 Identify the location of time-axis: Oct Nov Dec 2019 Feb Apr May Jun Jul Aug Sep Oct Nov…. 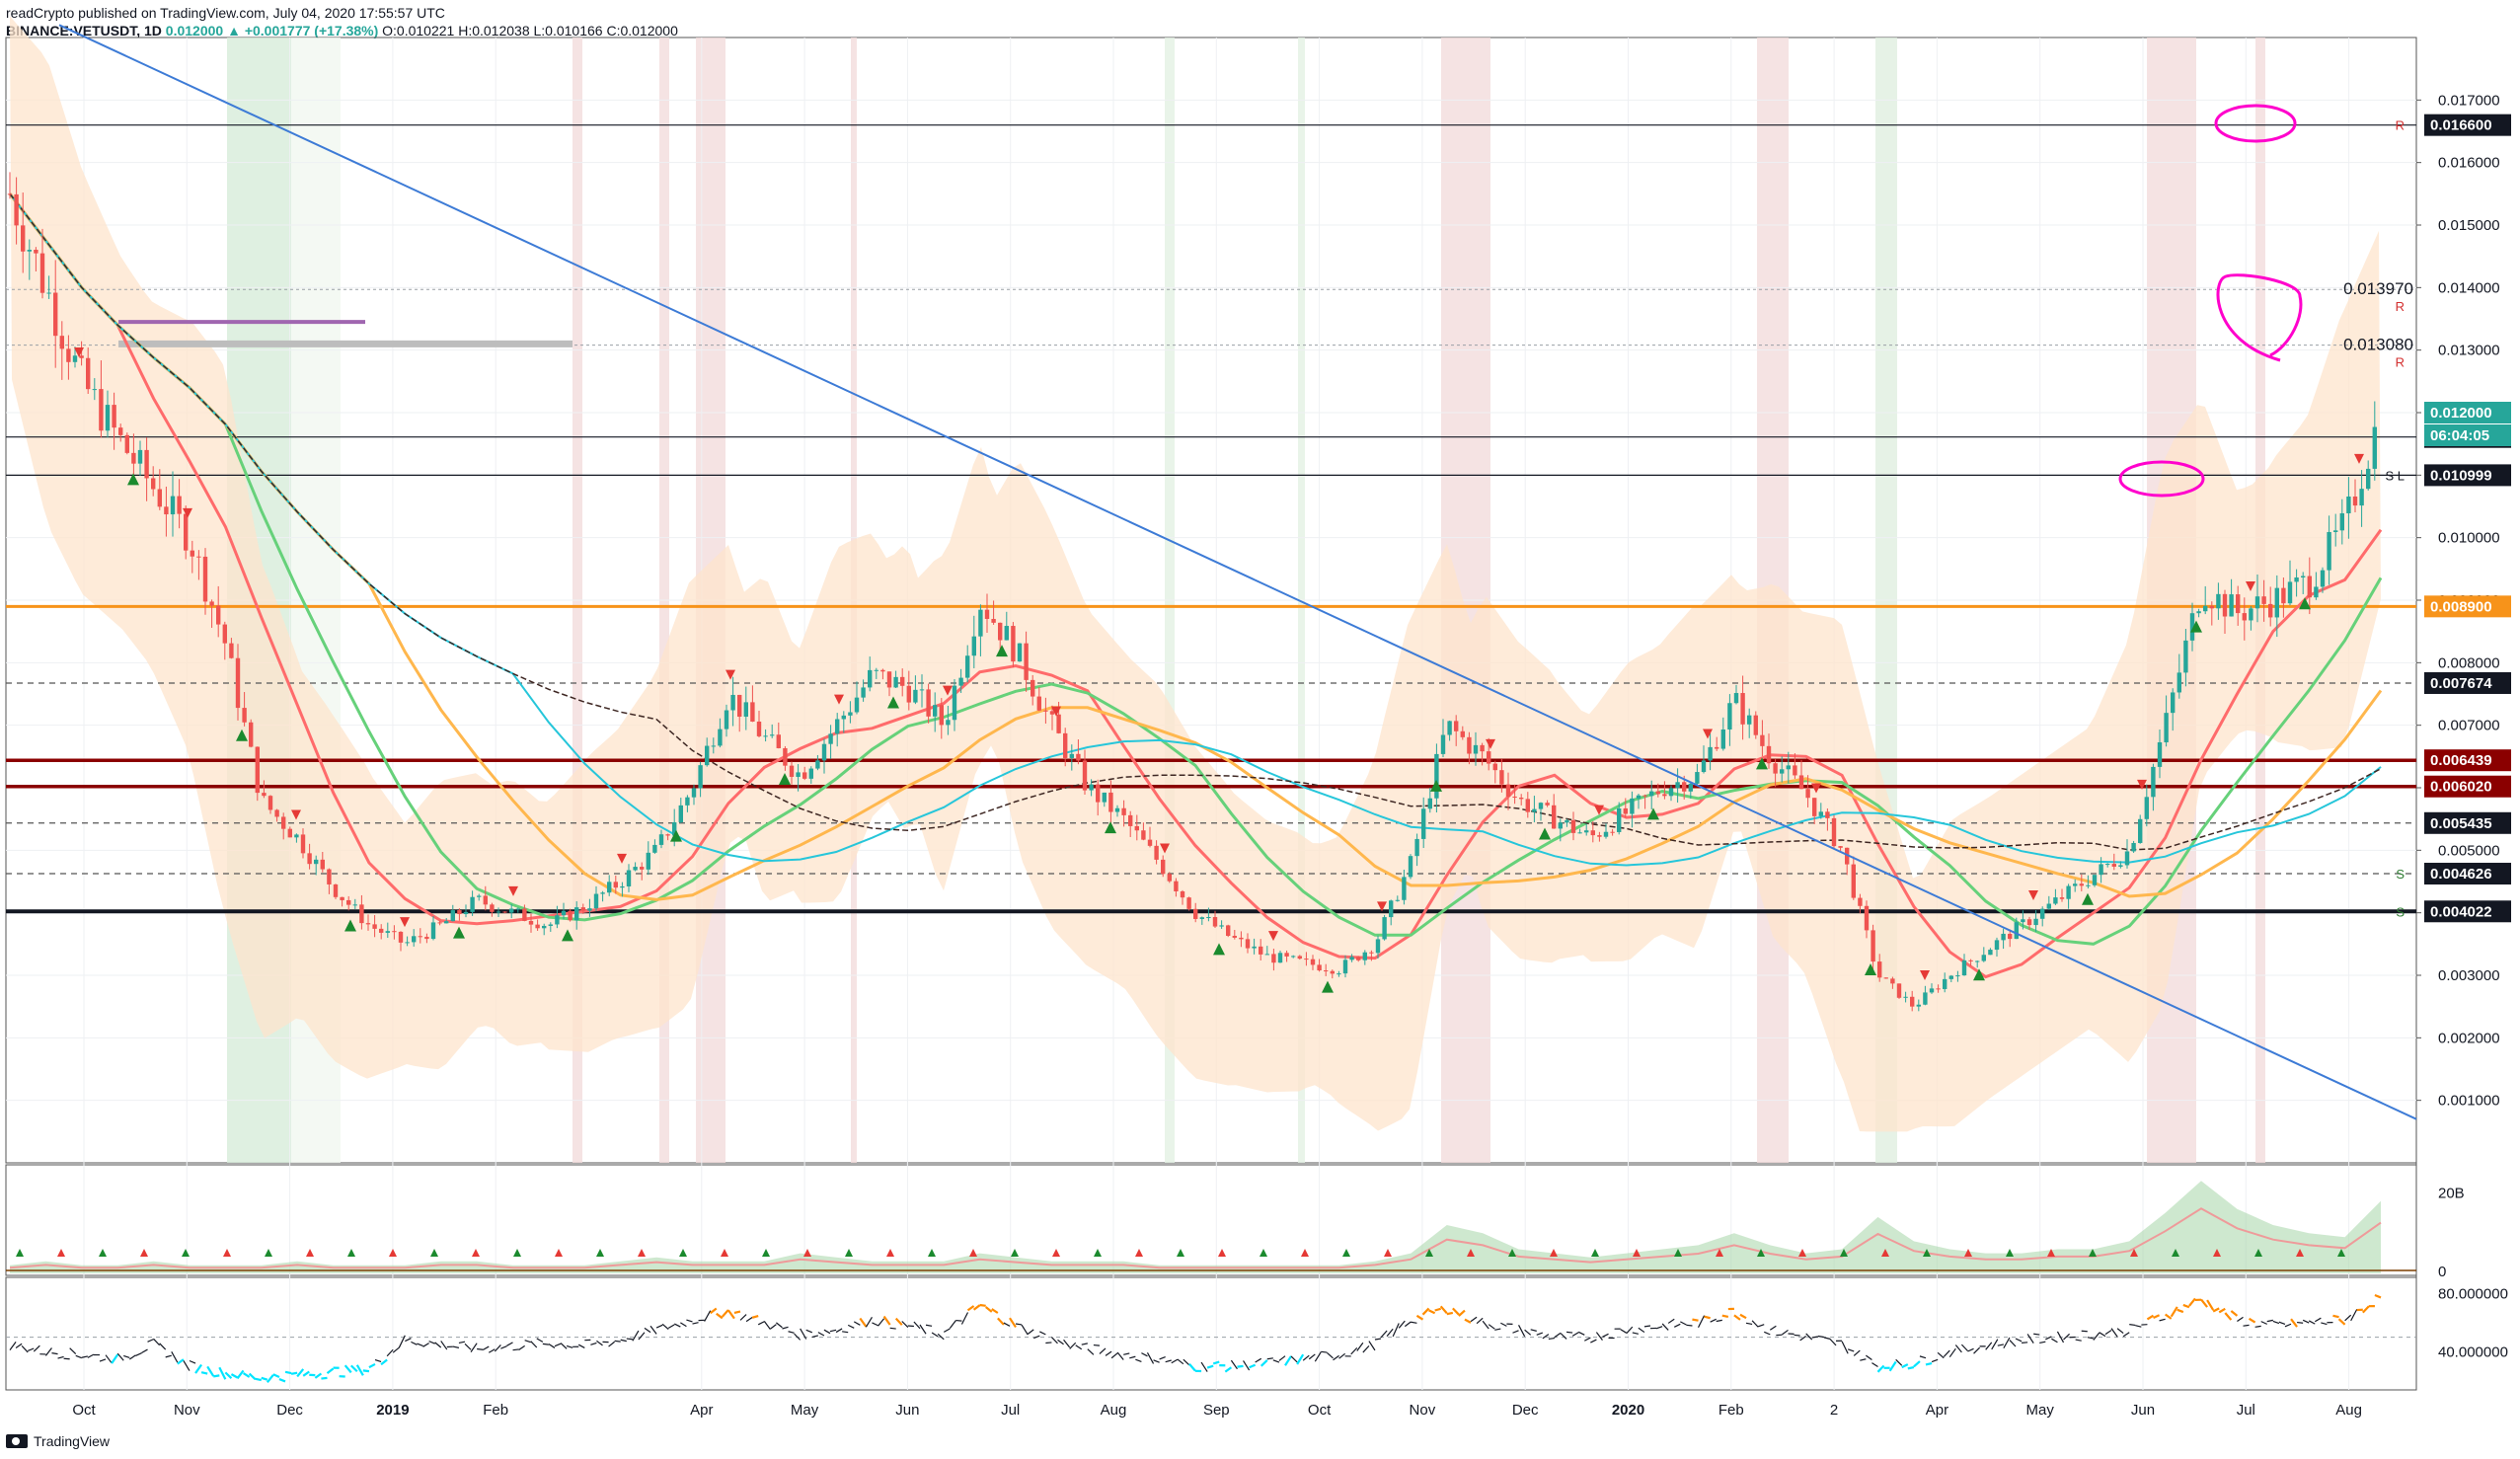
(1217, 1410).